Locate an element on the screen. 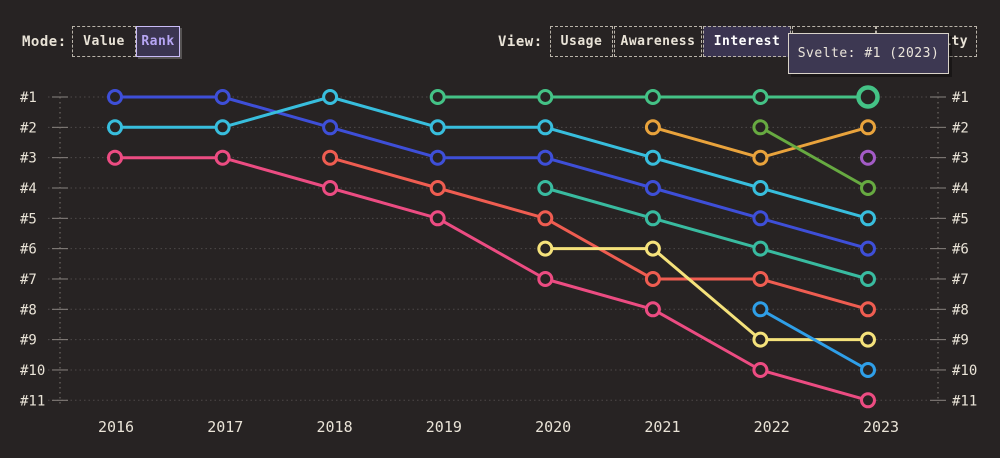 The image size is (1000, 458). data-point-yellow-2021 is located at coordinates (652, 248).